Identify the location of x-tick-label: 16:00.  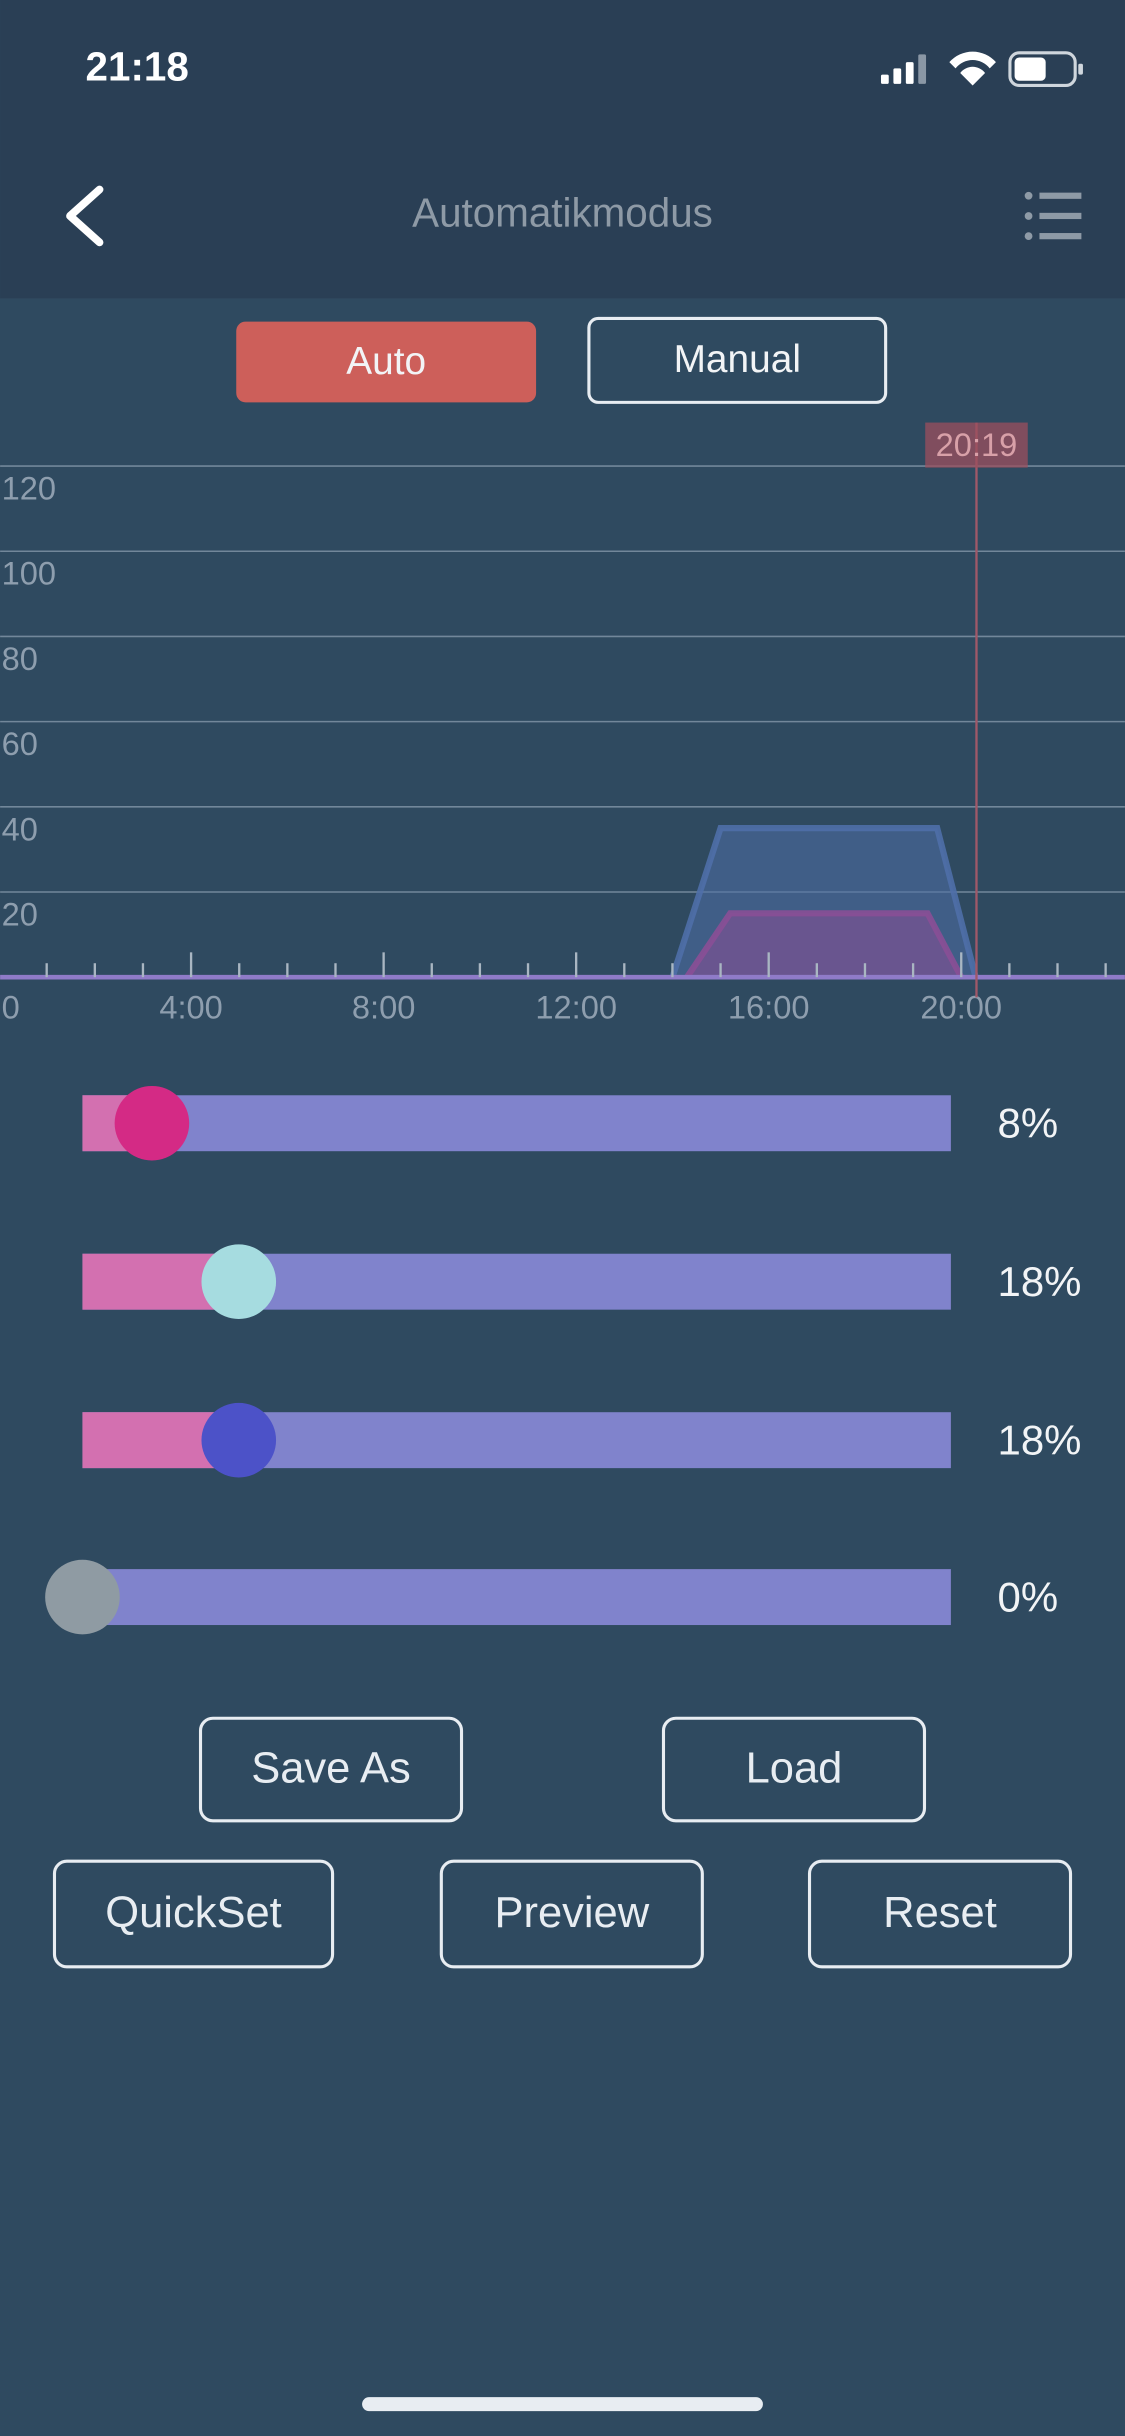
(769, 1006).